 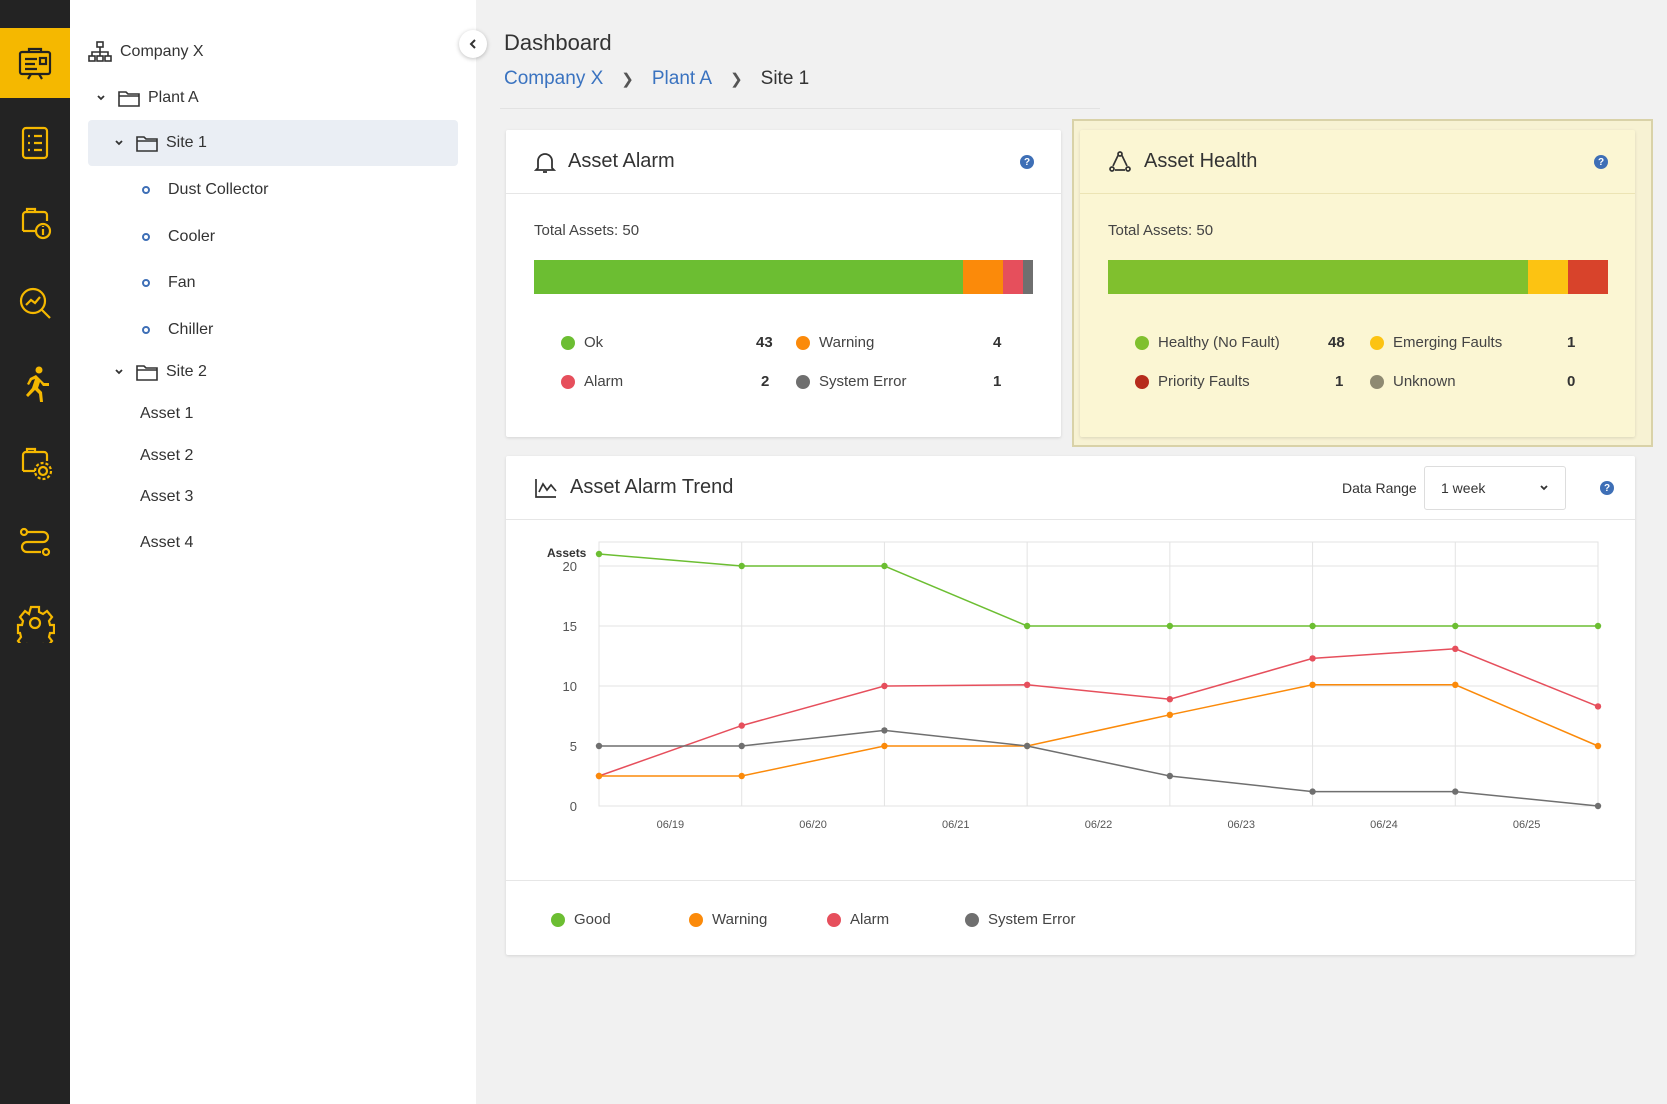 I want to click on legend-count: 0, so click(x=1571, y=381).